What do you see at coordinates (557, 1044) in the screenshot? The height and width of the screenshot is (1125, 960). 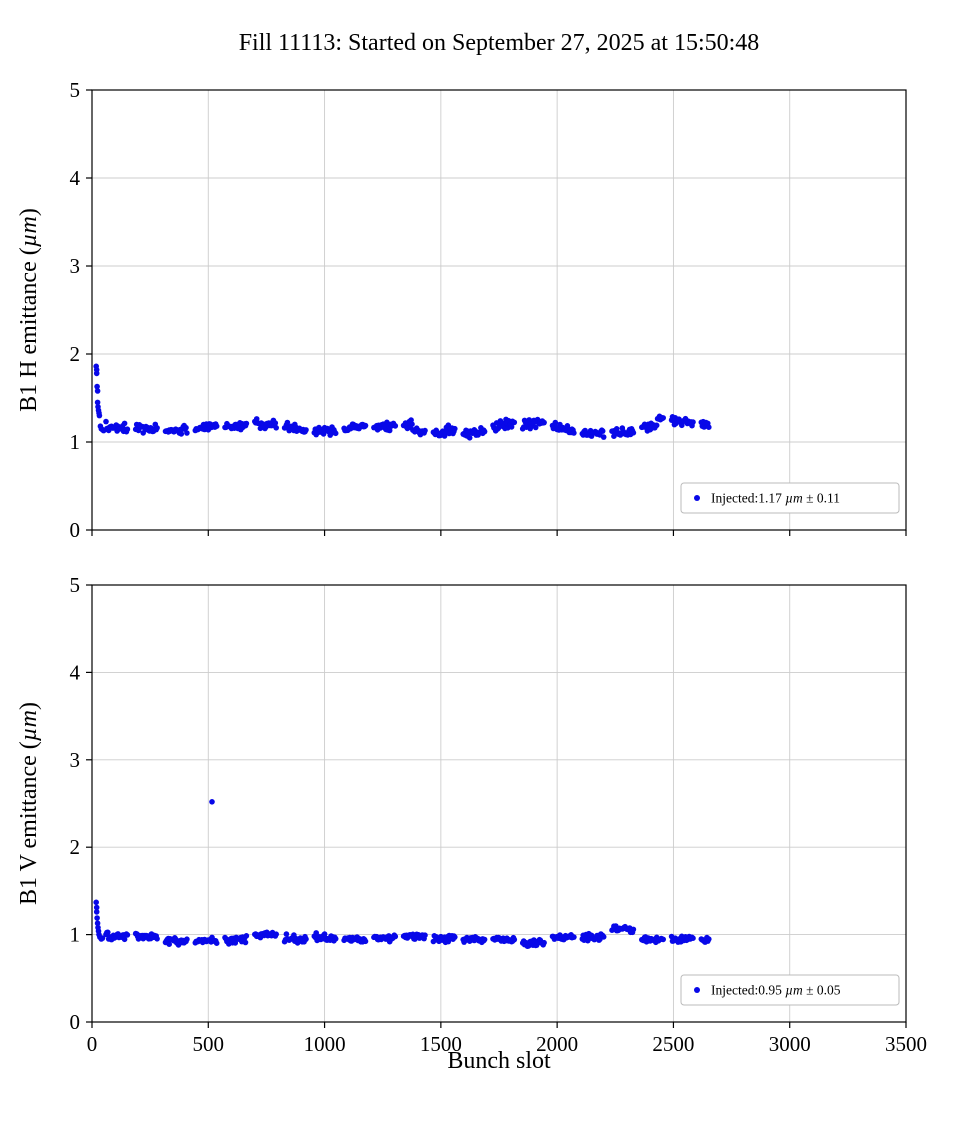 I see `svg-text: 2000` at bounding box center [557, 1044].